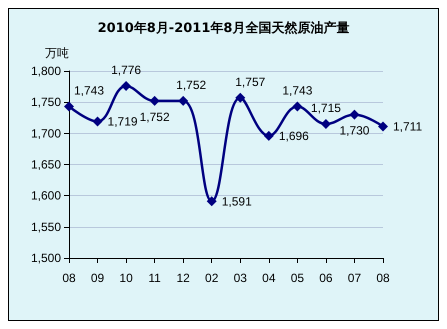  I want to click on x-tick-label: 06, so click(326, 278).